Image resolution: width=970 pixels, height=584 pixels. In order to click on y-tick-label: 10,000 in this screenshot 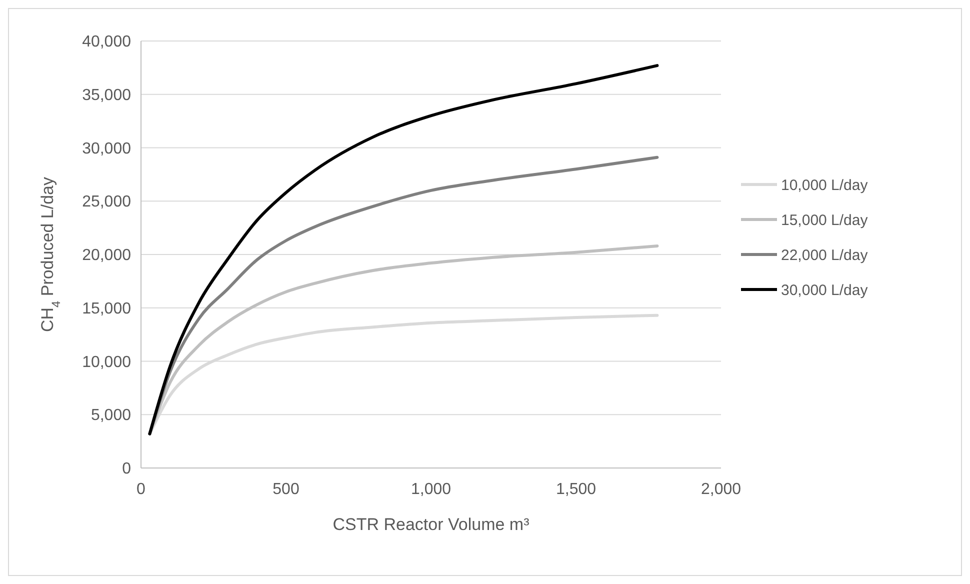, I will do `click(107, 362)`.